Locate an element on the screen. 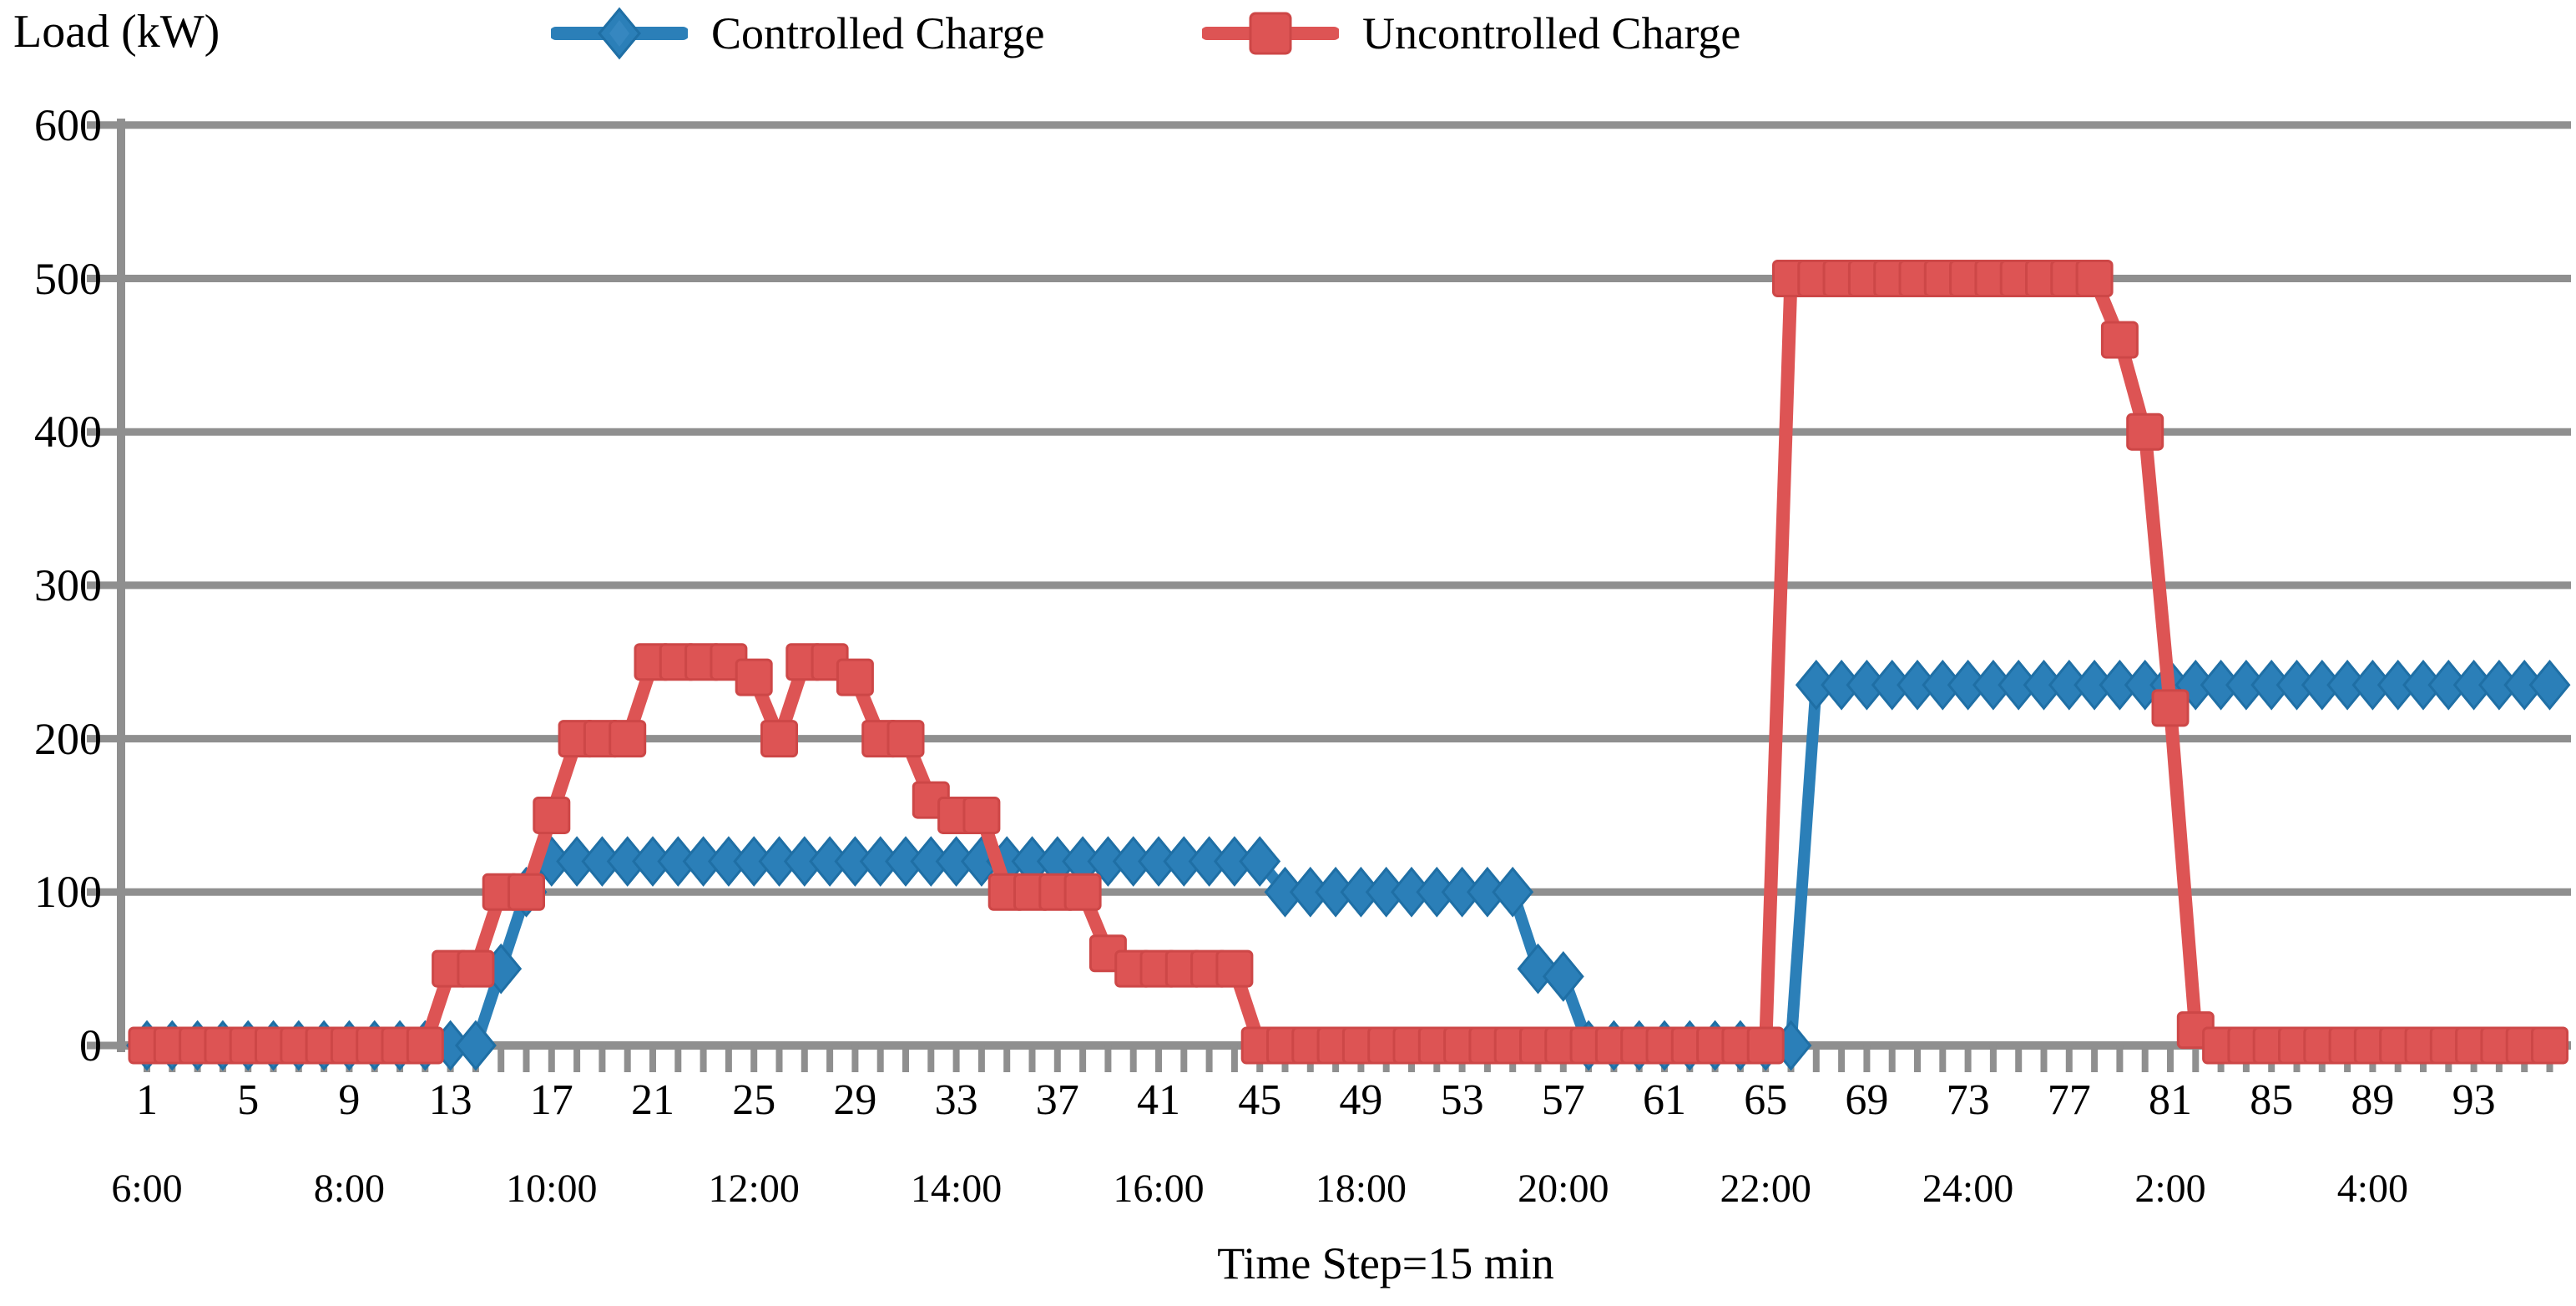 The height and width of the screenshot is (1306, 2576). time-label: 18:00 is located at coordinates (1361, 1189).